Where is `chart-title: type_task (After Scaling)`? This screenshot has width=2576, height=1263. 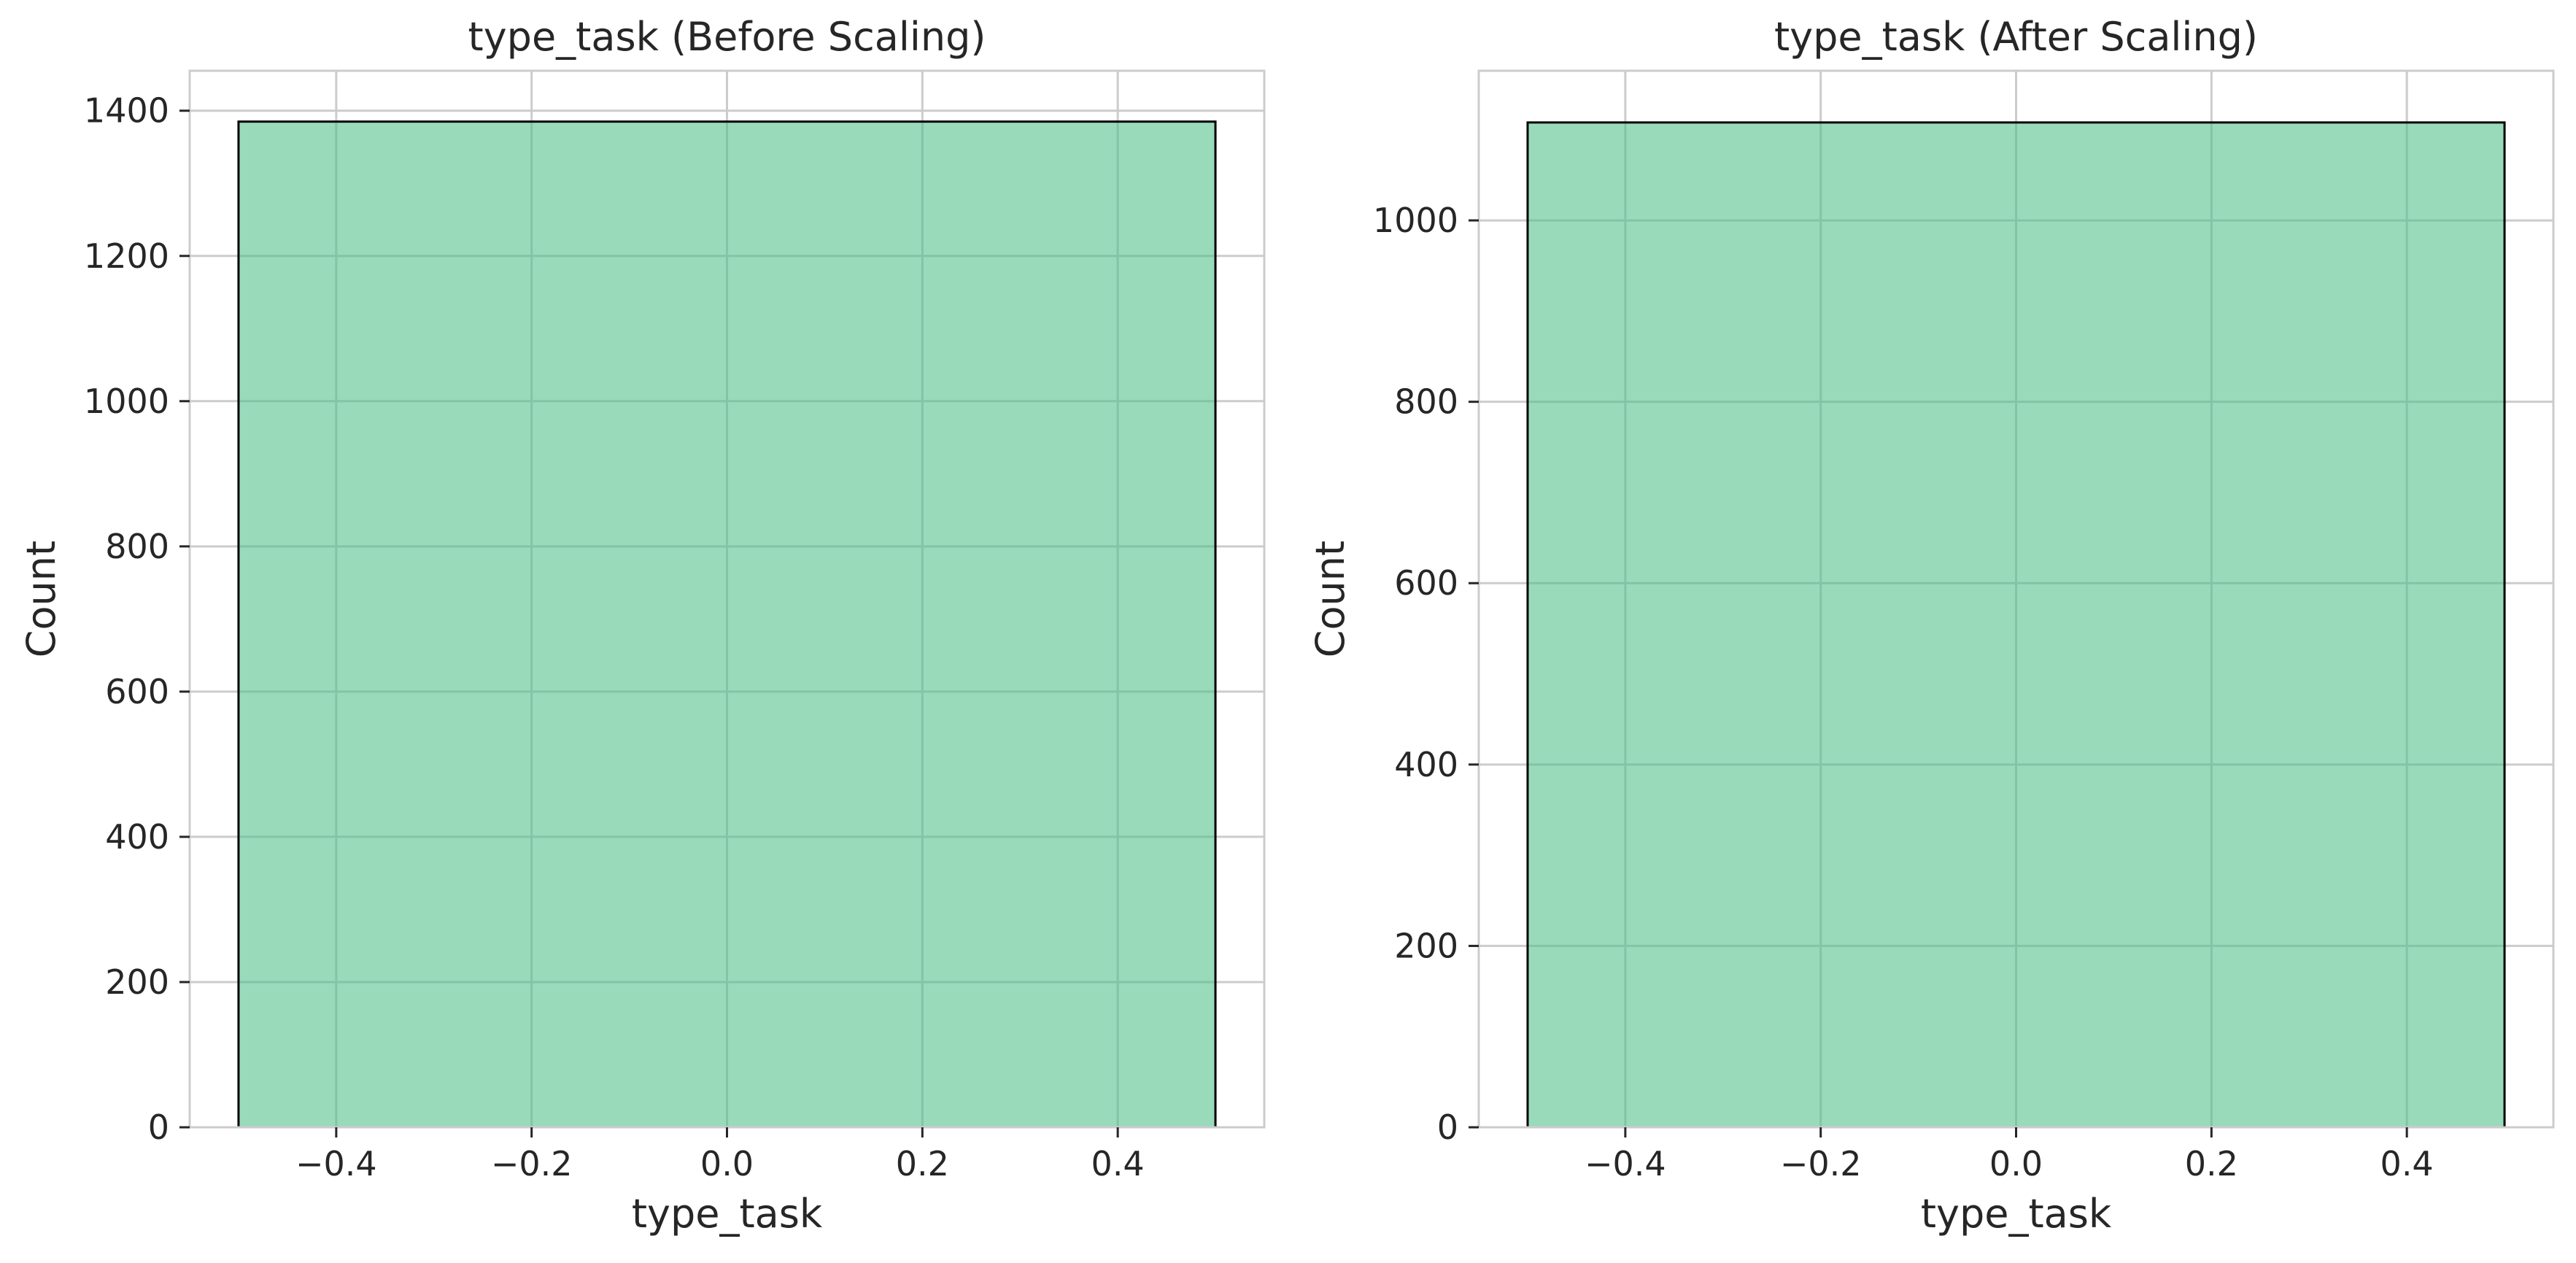
chart-title: type_task (After Scaling) is located at coordinates (2016, 37).